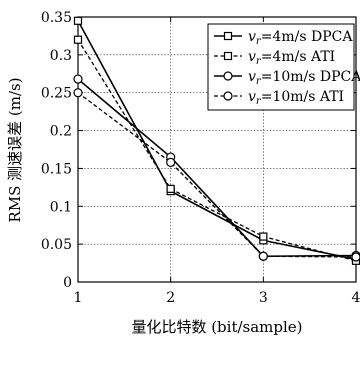 The width and height of the screenshot is (360, 371). What do you see at coordinates (61, 56) in the screenshot?
I see `y-tick-label: 0.3` at bounding box center [61, 56].